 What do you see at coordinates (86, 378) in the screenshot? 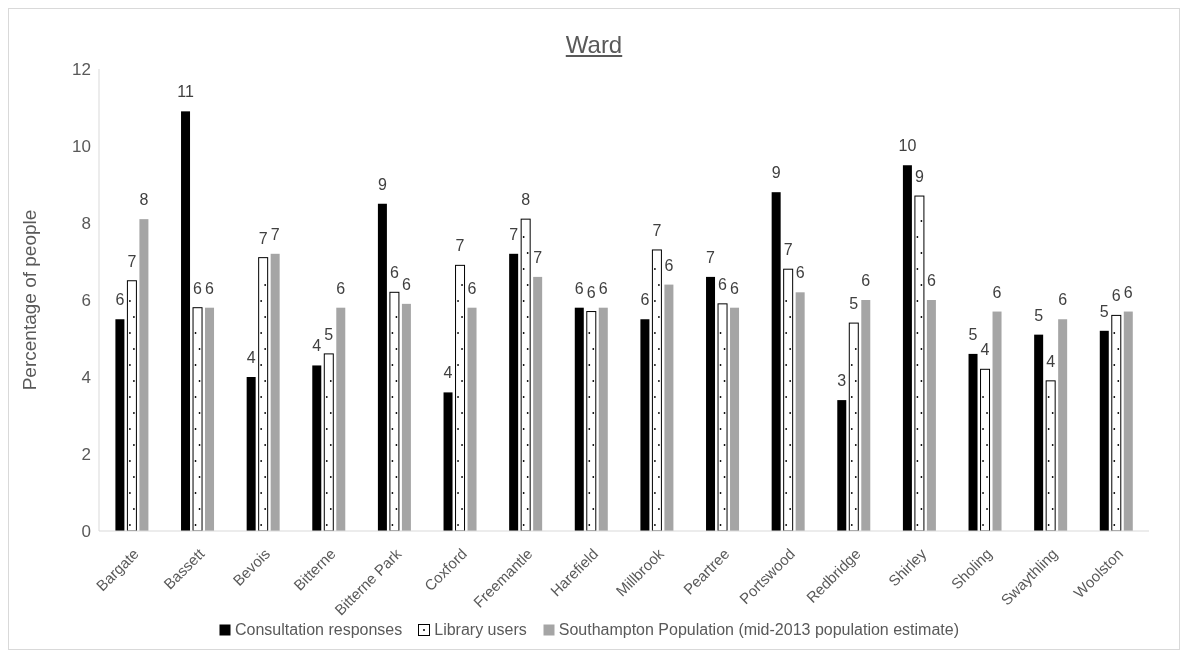
I see `y-tick-label: 4` at bounding box center [86, 378].